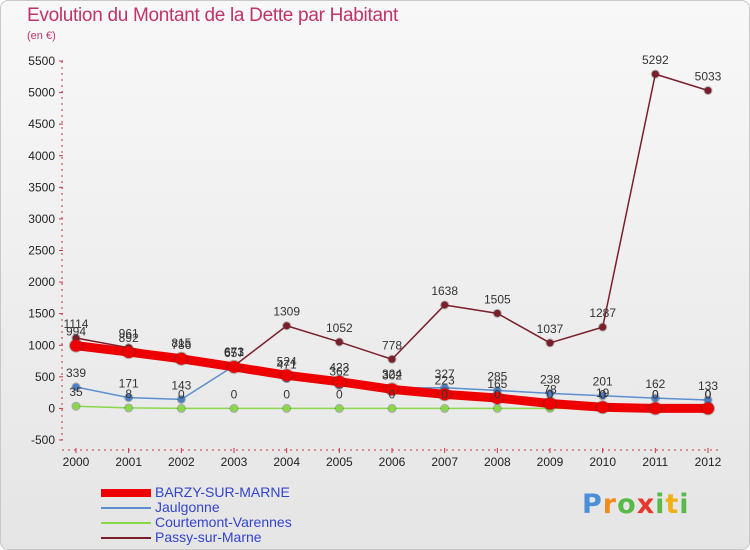 The height and width of the screenshot is (550, 750). What do you see at coordinates (128, 462) in the screenshot?
I see `x-tick-label: 2001` at bounding box center [128, 462].